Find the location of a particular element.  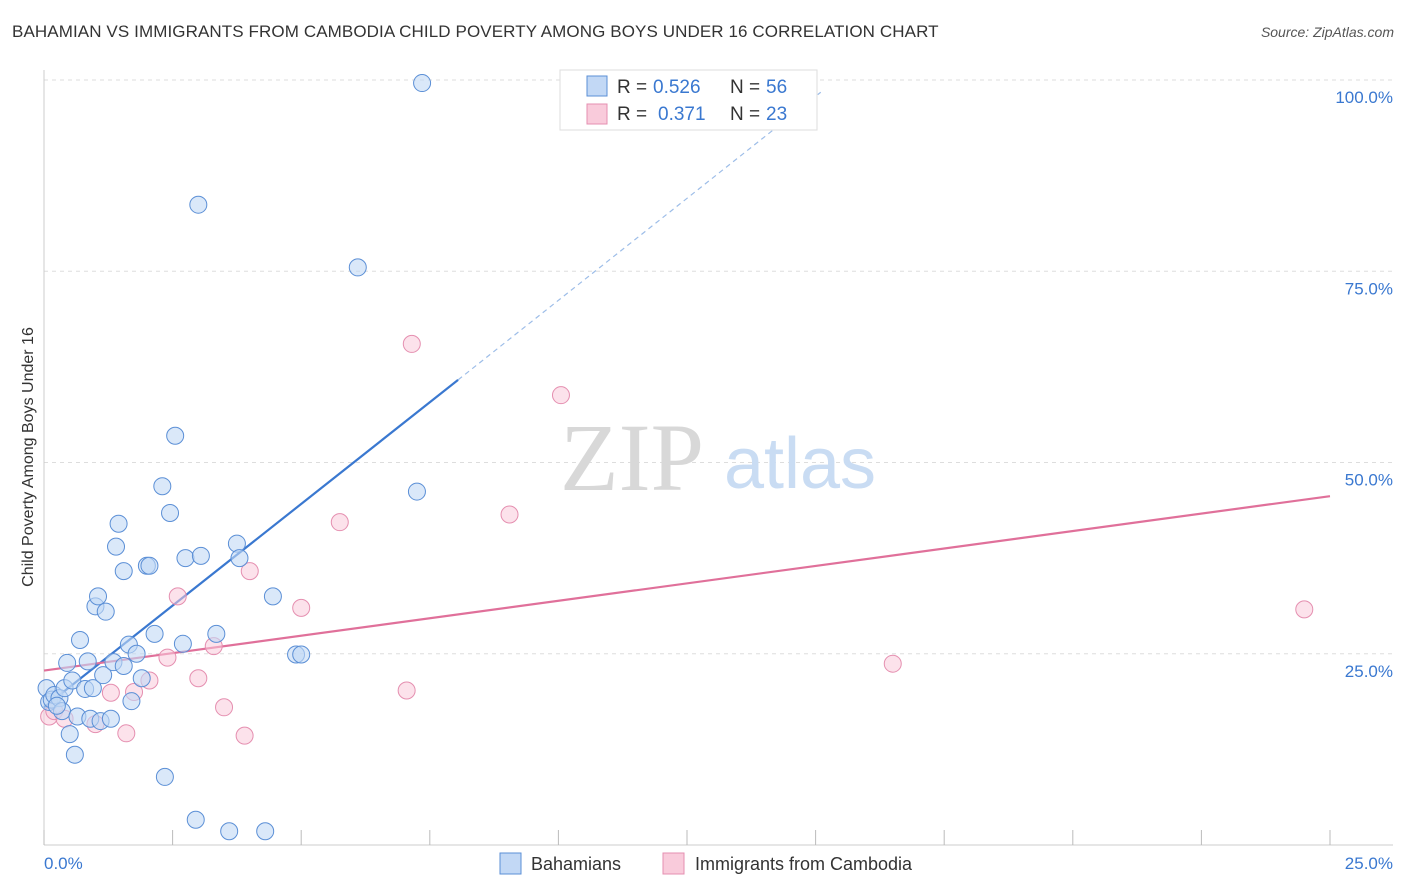

watermark: ZIP atlas is located at coordinates (718, 457).